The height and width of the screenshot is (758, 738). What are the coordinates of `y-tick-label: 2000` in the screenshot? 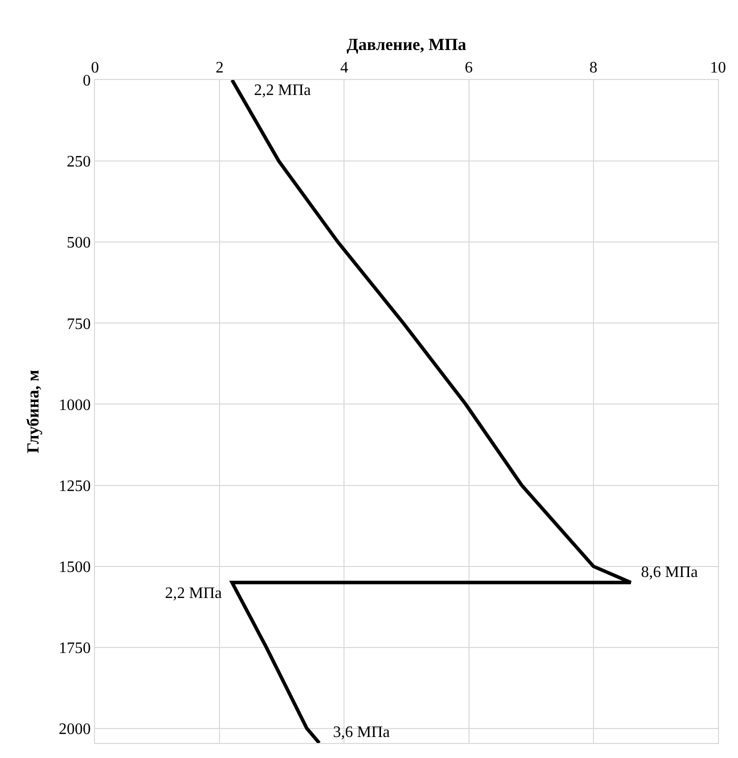 It's located at (74, 729).